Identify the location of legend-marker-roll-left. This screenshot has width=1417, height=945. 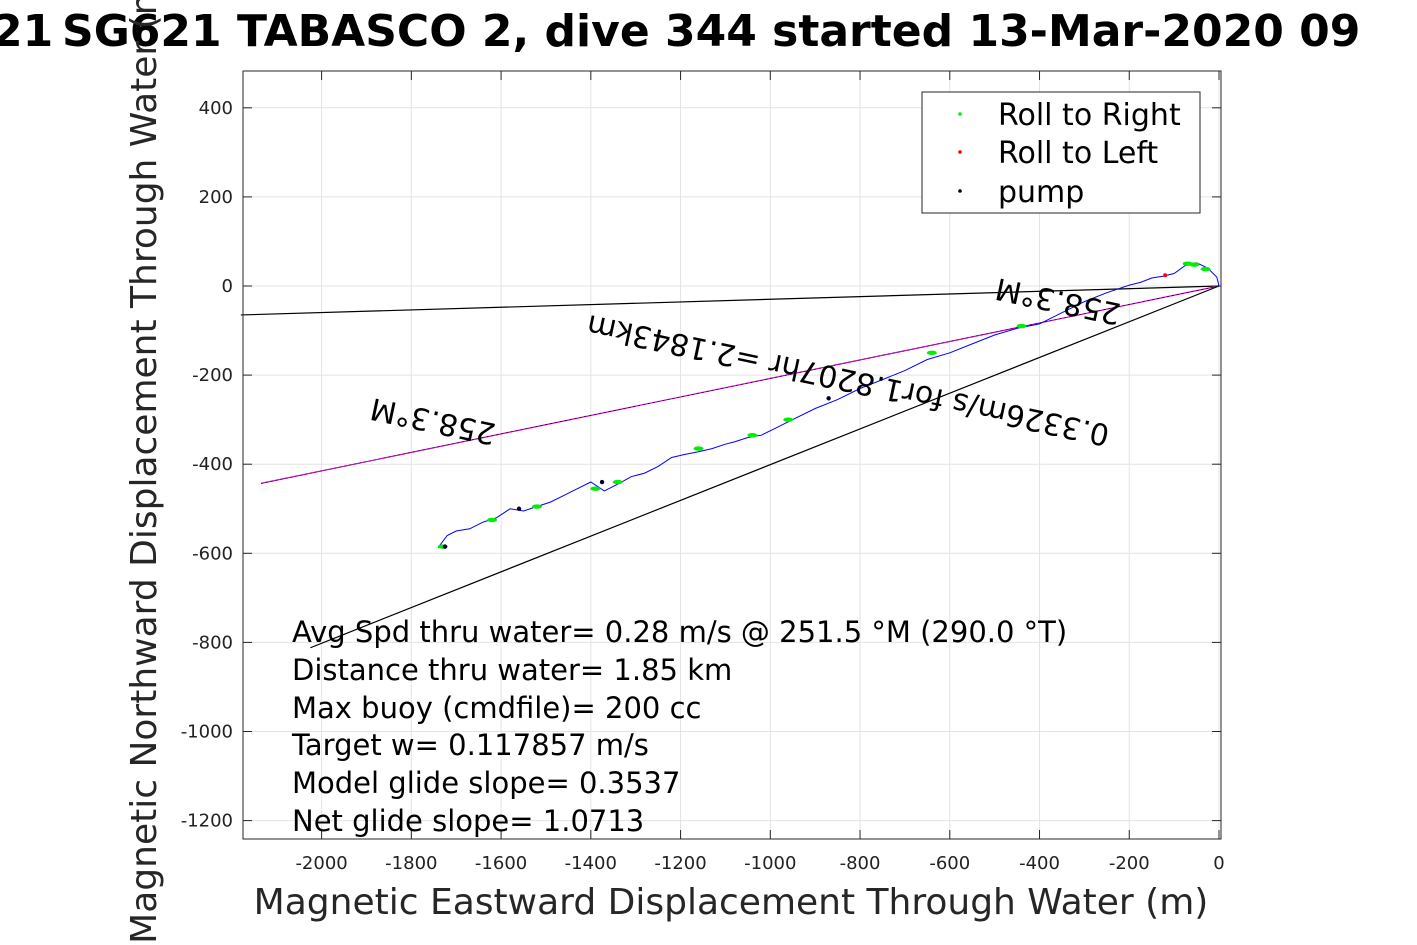
(960, 152).